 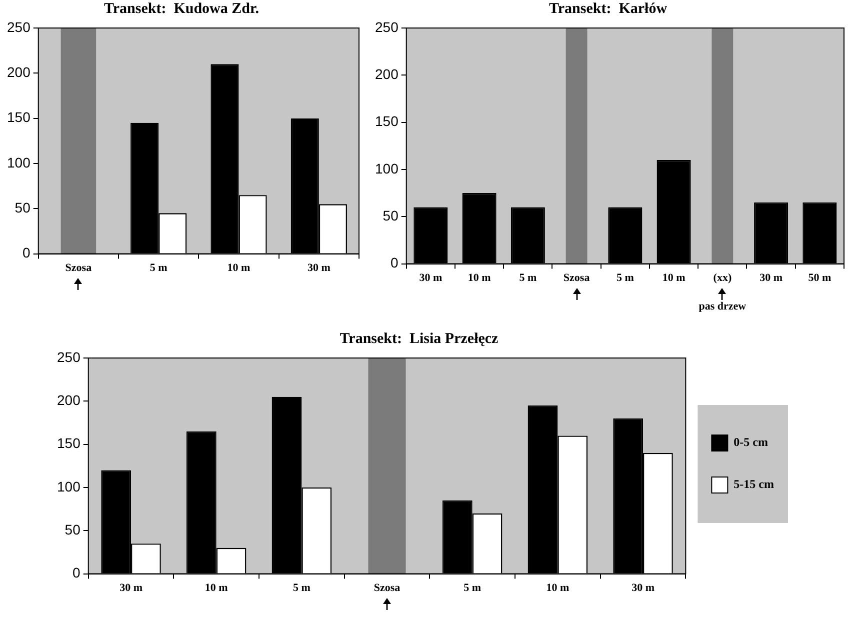 What do you see at coordinates (754, 484) in the screenshot?
I see `legend-label: 5-15 cm` at bounding box center [754, 484].